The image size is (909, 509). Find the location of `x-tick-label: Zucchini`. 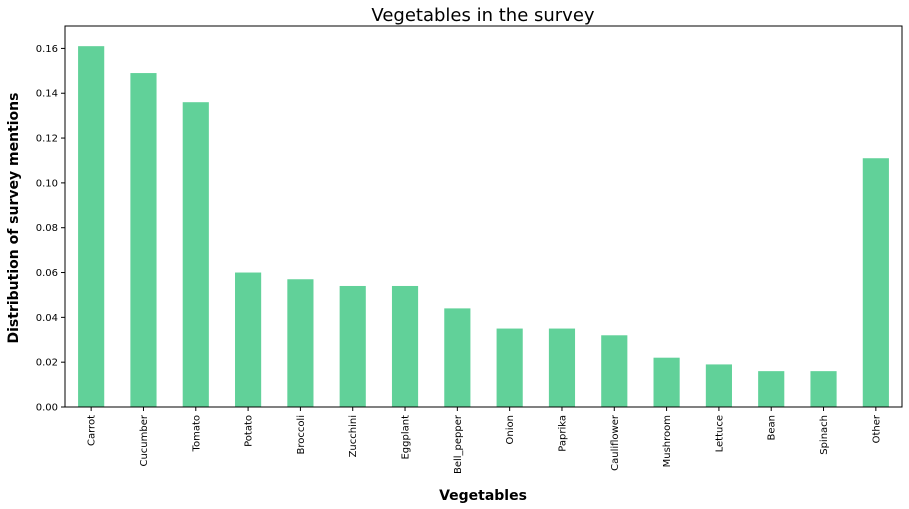

x-tick-label: Zucchini is located at coordinates (353, 436).